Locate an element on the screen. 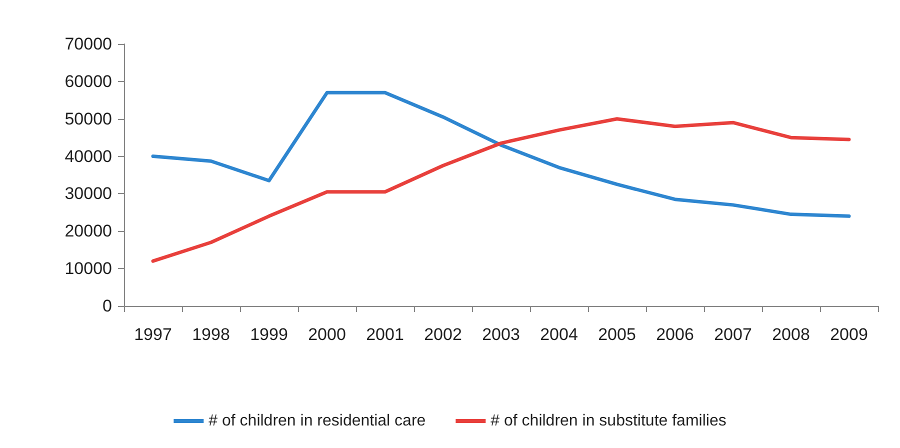 This screenshot has width=900, height=448. y-tick-label: 30000 is located at coordinates (88, 194).